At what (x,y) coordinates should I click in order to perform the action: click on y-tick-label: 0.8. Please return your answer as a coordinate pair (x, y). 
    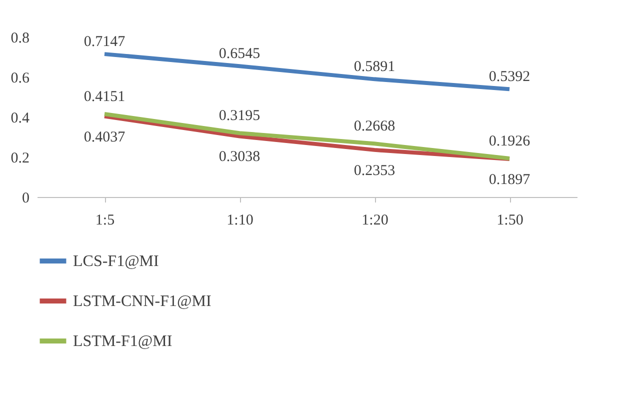
    Looking at the image, I should click on (20, 38).